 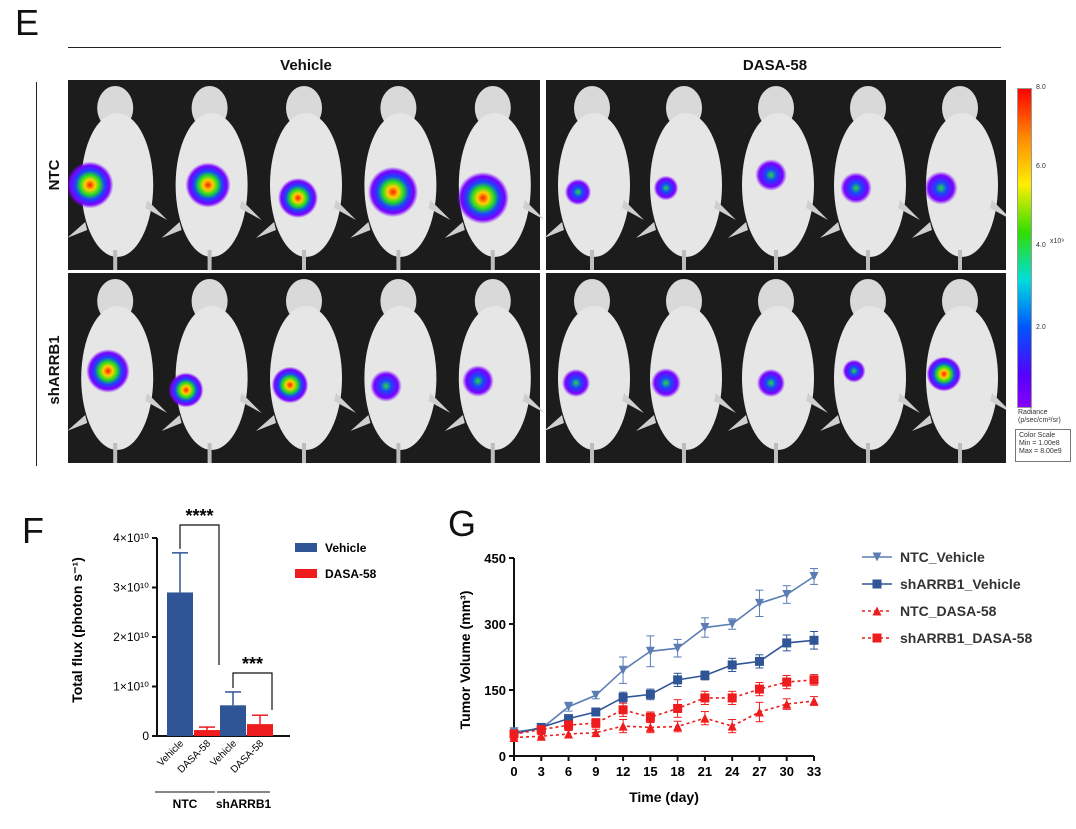 What do you see at coordinates (1041, 327) in the screenshot?
I see `cb-tick-2: 2.0` at bounding box center [1041, 327].